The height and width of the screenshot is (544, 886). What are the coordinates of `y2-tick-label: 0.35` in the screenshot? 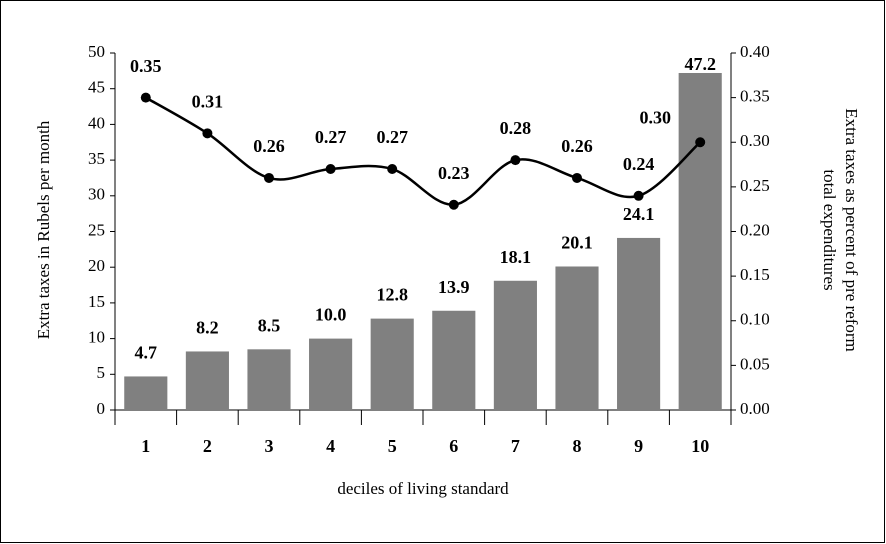 It's located at (755, 96).